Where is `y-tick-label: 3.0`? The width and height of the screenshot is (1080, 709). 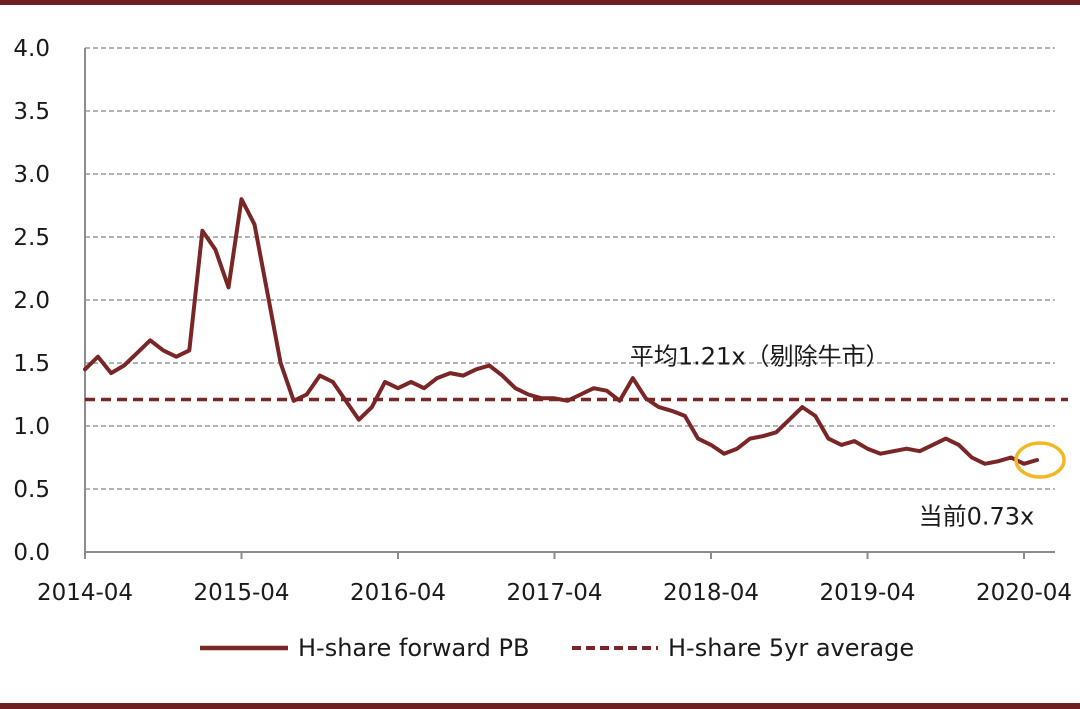
y-tick-label: 3.0 is located at coordinates (31, 175).